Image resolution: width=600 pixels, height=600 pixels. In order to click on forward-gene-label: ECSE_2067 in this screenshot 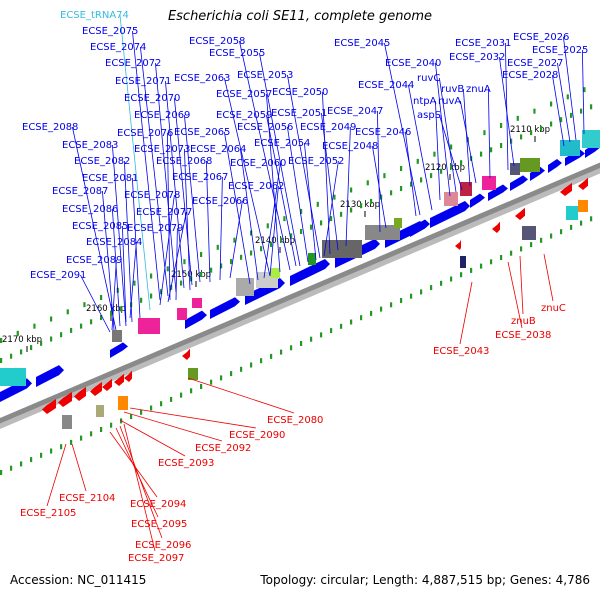, I will do `click(200, 177)`.